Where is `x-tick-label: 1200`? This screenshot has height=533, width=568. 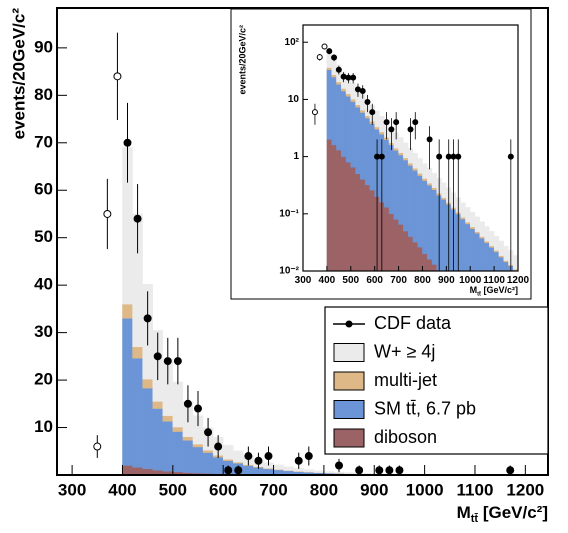
x-tick-label: 1200 is located at coordinates (518, 280).